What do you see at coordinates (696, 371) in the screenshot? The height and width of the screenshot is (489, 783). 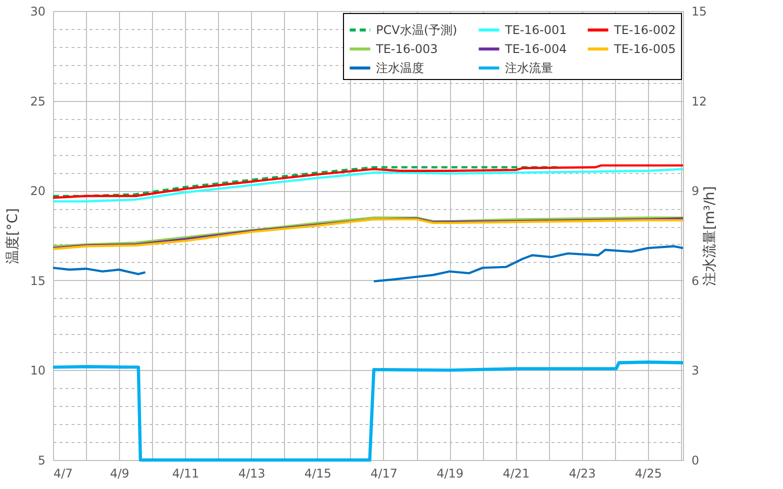 I see `y2-tick-label: 3` at bounding box center [696, 371].